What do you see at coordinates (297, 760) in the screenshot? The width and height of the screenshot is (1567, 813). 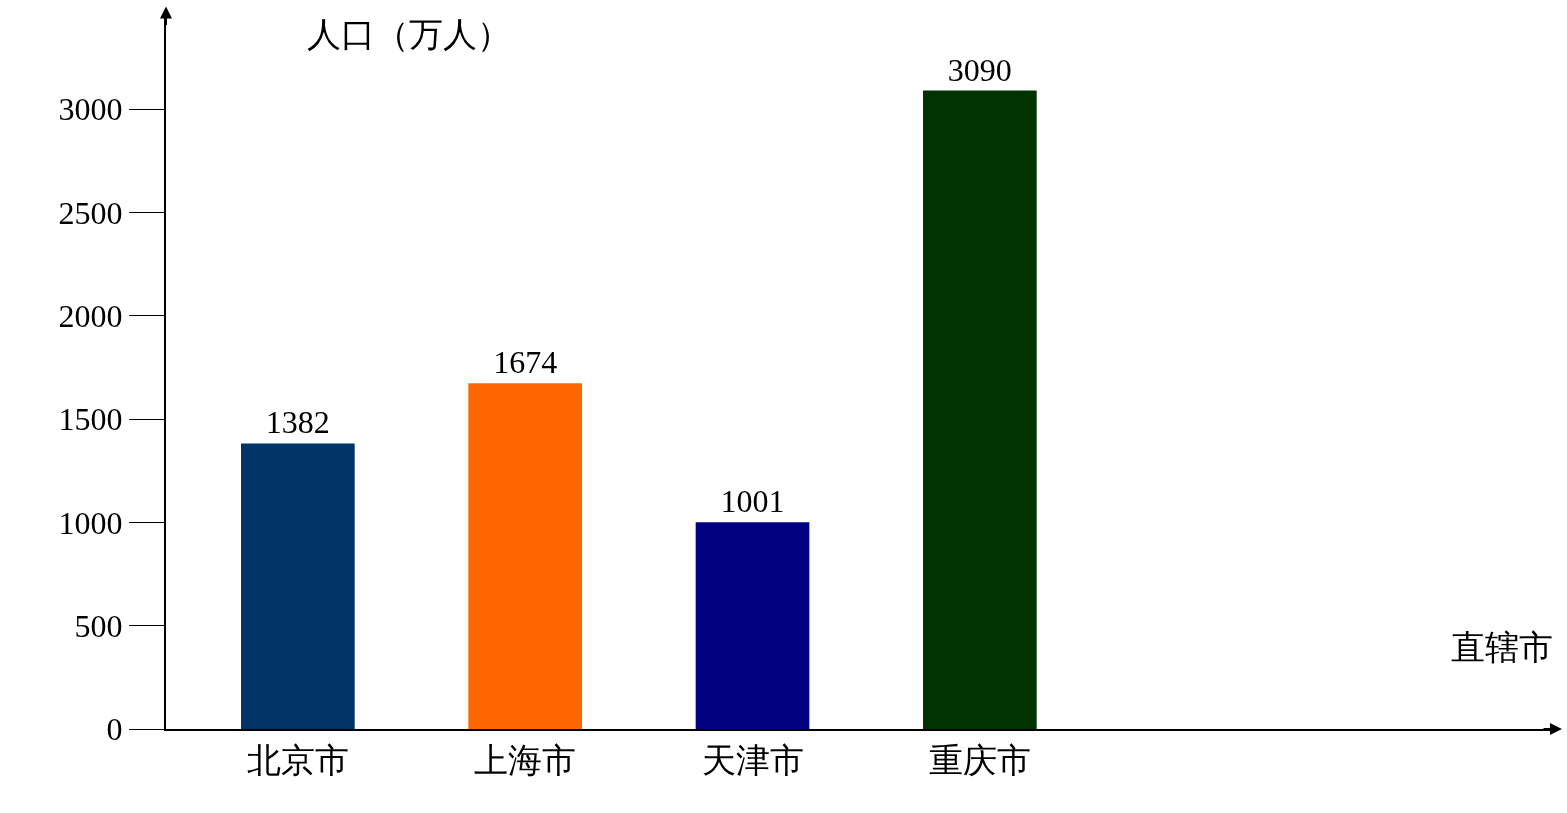 I see `x-tick-label: 北京市` at bounding box center [297, 760].